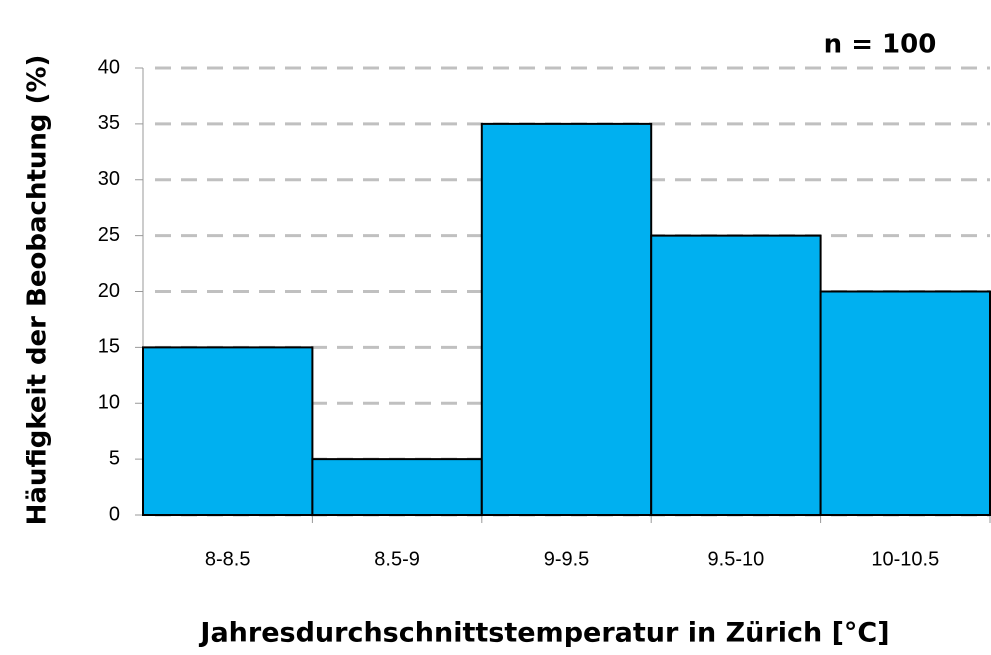 This screenshot has width=991, height=655. I want to click on y-tick-label: 10, so click(109, 403).